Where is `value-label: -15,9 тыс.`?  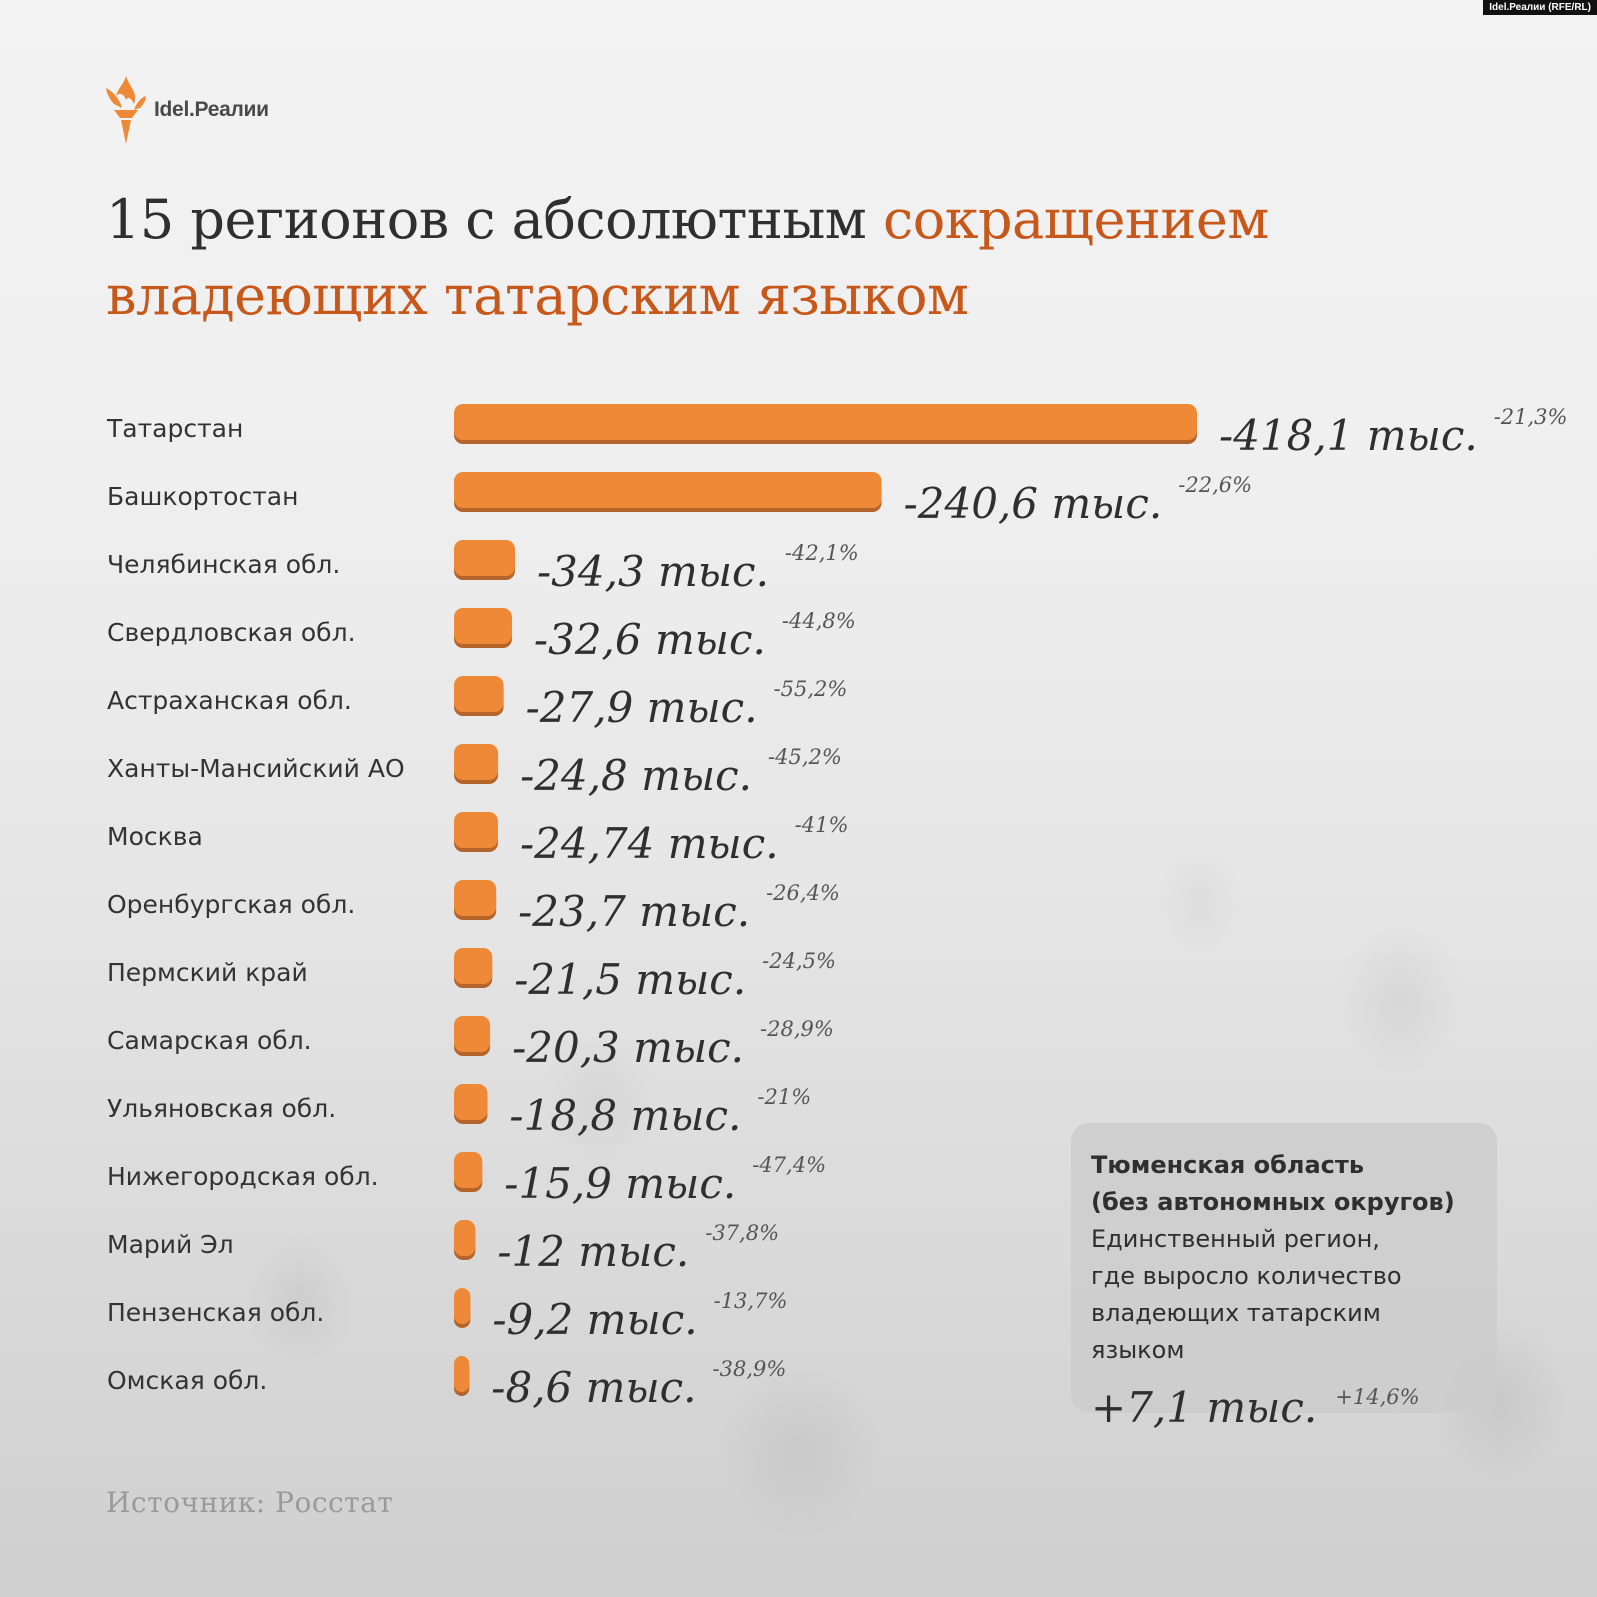 value-label: -15,9 тыс. is located at coordinates (620, 1183).